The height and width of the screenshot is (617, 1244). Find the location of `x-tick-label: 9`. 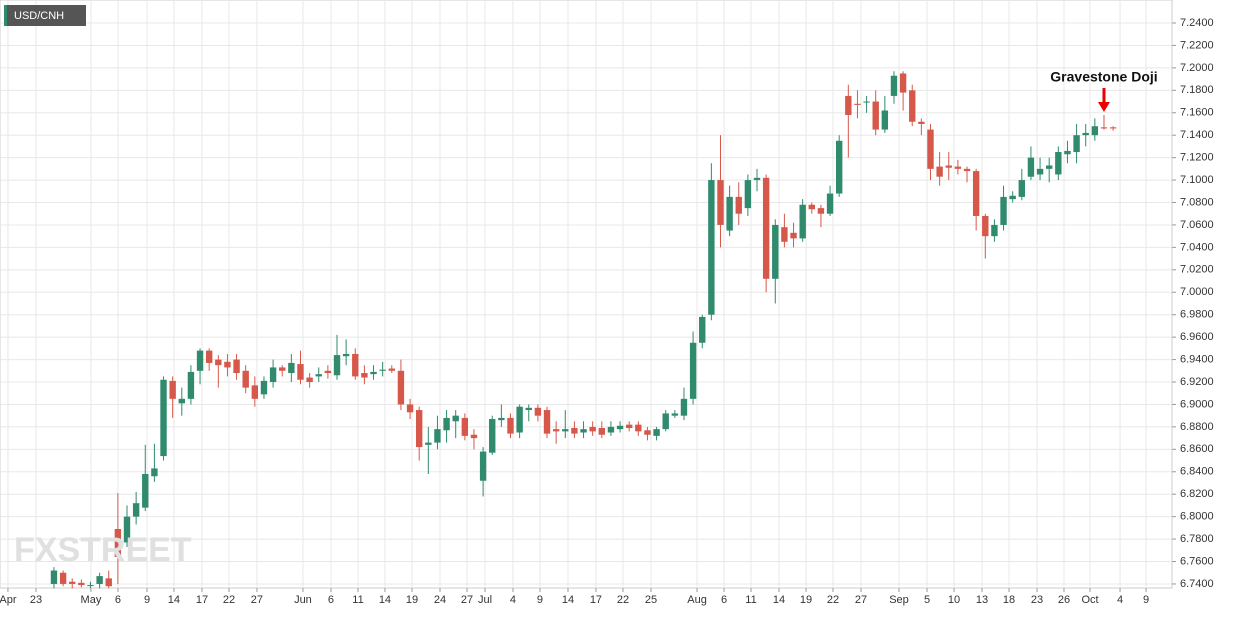

x-tick-label: 9 is located at coordinates (147, 600).